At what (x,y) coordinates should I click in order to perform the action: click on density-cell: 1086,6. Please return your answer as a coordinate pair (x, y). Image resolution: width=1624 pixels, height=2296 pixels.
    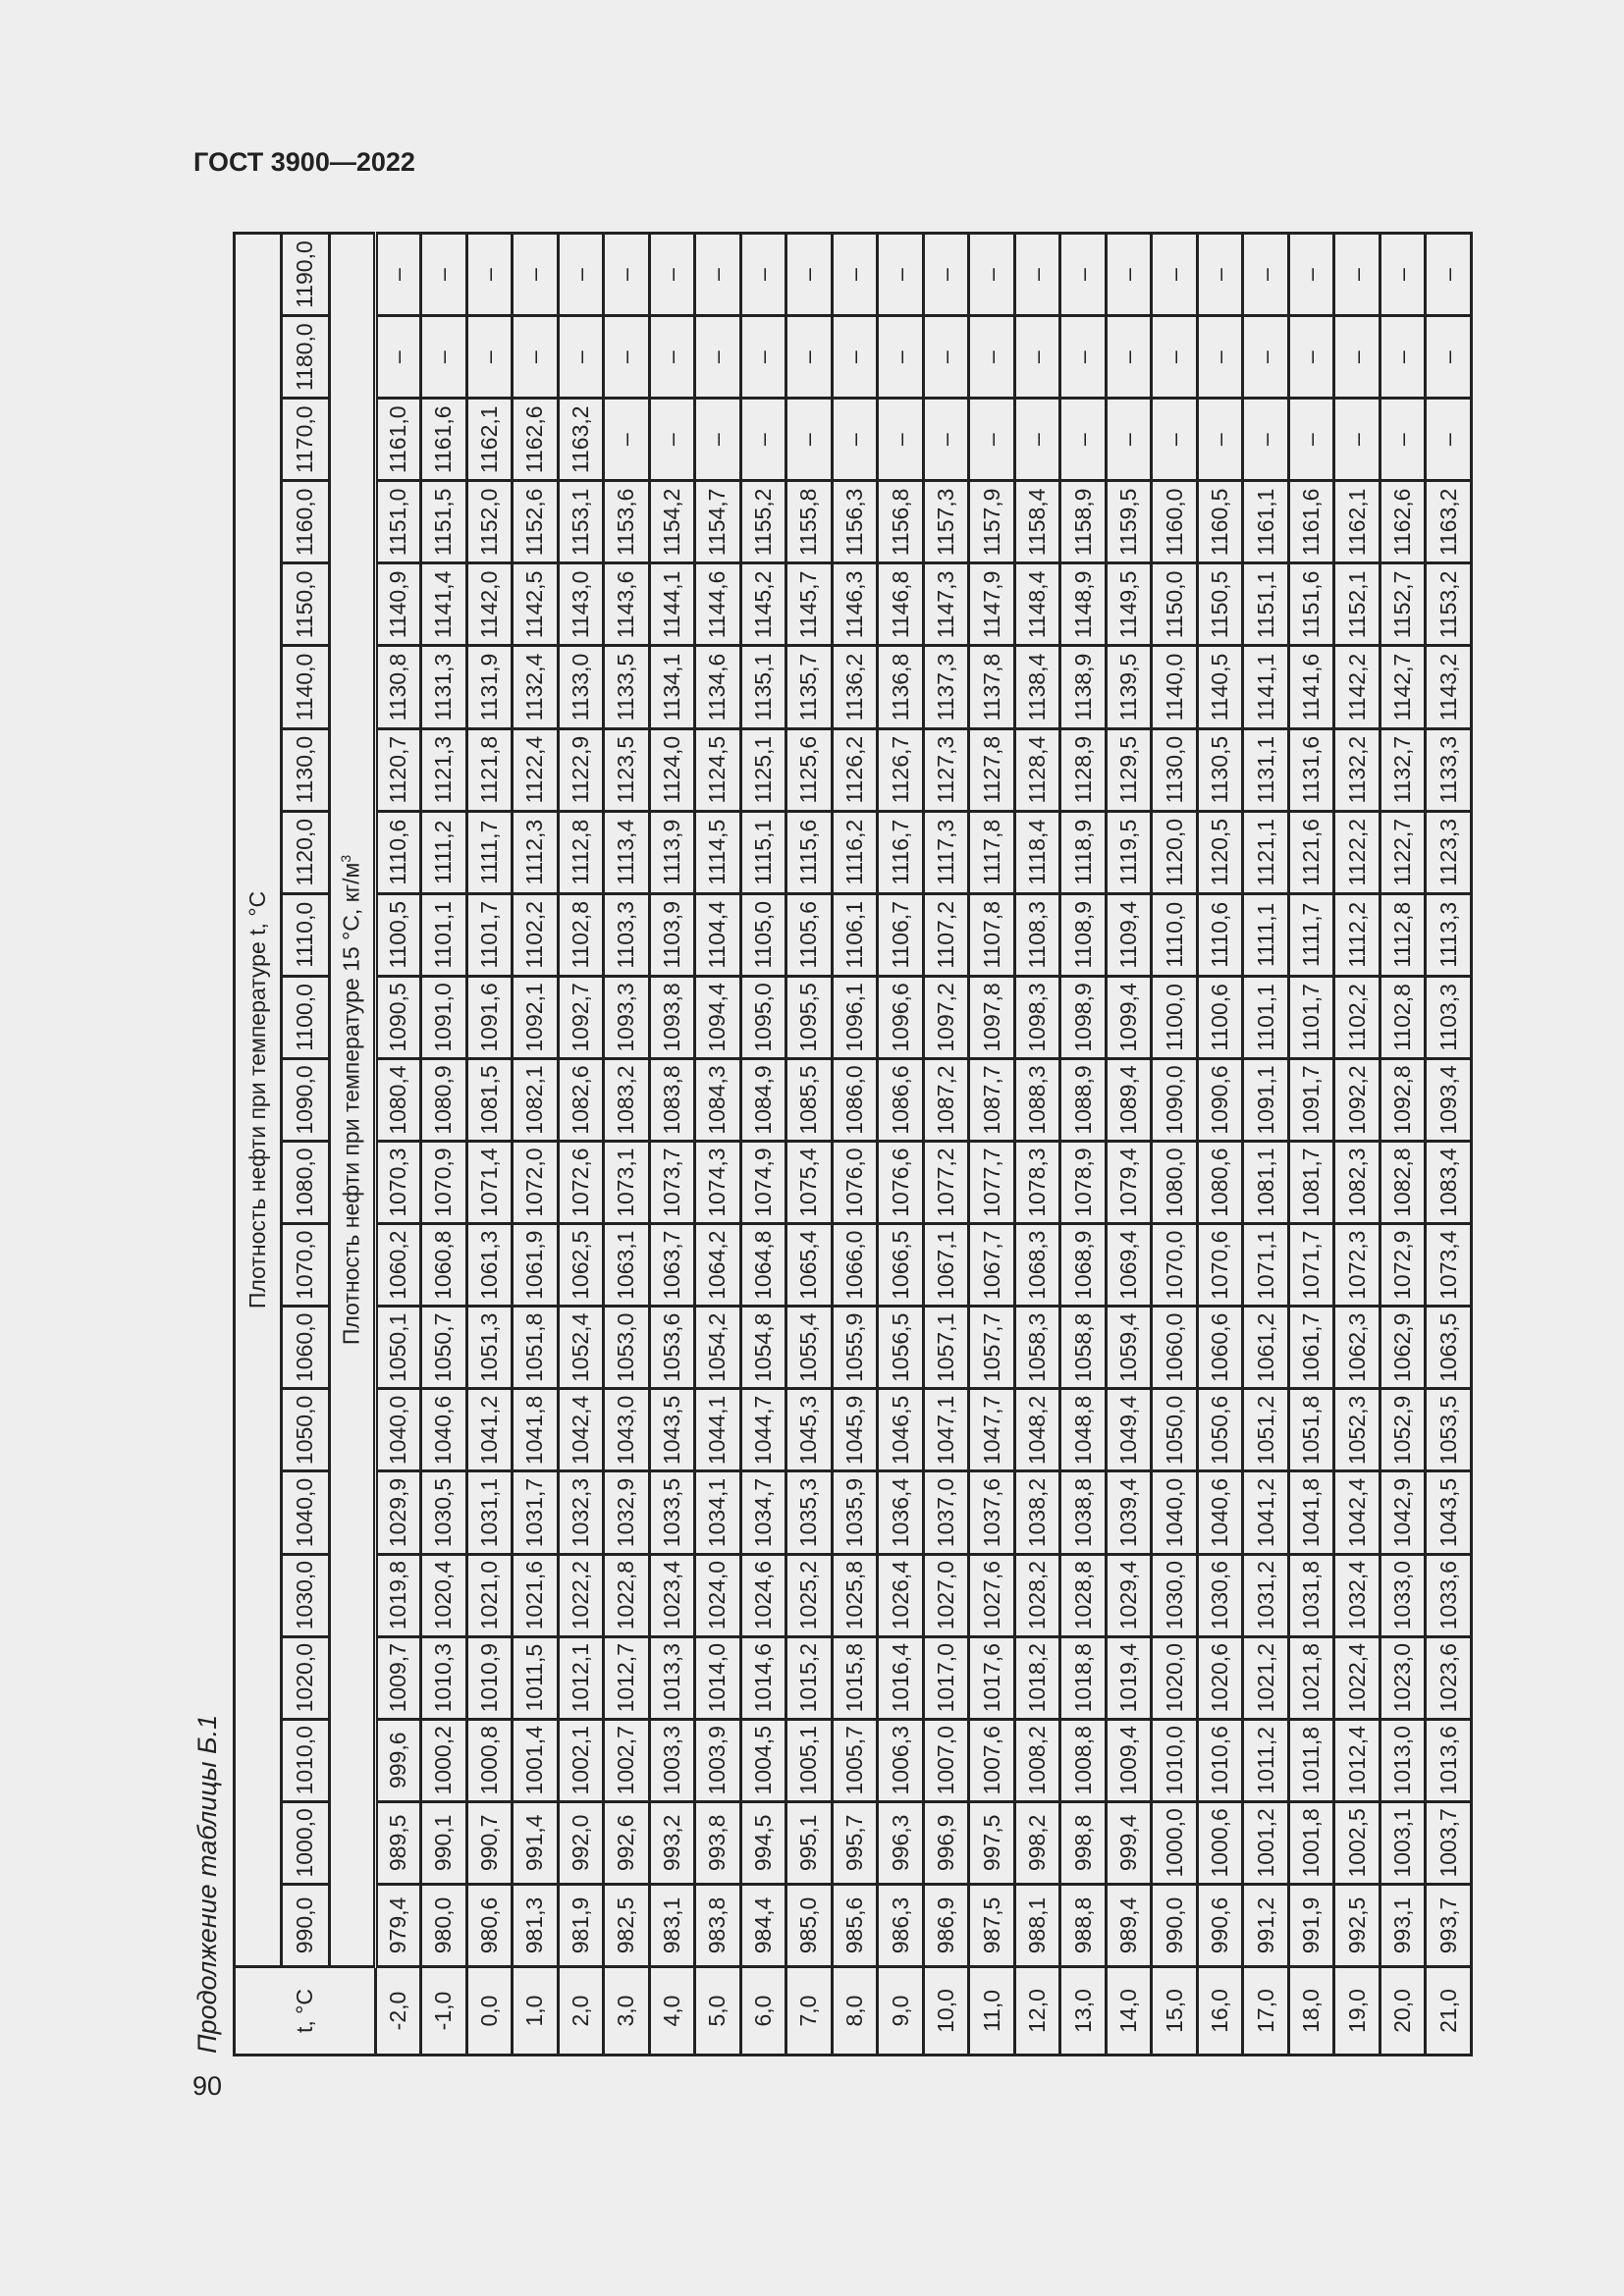
    Looking at the image, I should click on (900, 1100).